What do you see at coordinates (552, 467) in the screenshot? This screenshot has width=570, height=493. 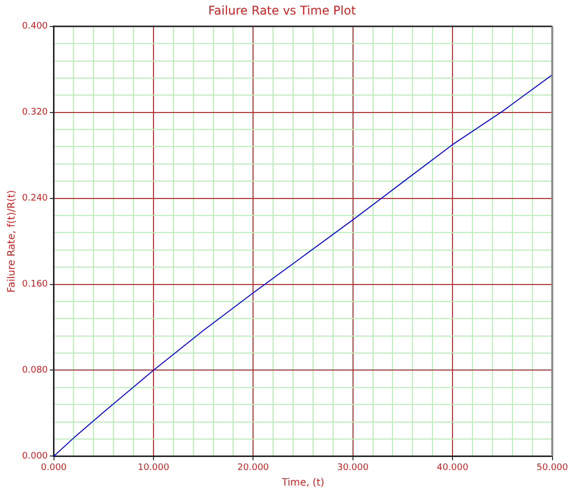 I see `x-tick-label: 50.000` at bounding box center [552, 467].